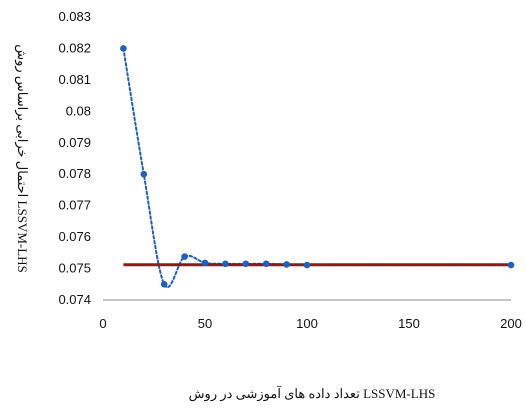 The height and width of the screenshot is (414, 526). Describe the element at coordinates (74, 268) in the screenshot. I see `y-tick-label: 0.075` at that location.